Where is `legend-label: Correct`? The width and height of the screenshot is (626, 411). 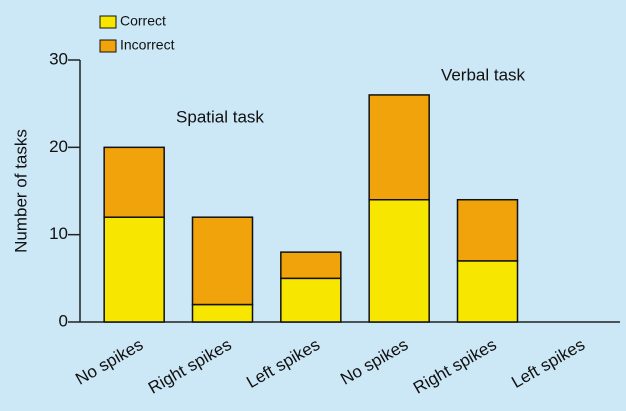 legend-label: Correct is located at coordinates (143, 21).